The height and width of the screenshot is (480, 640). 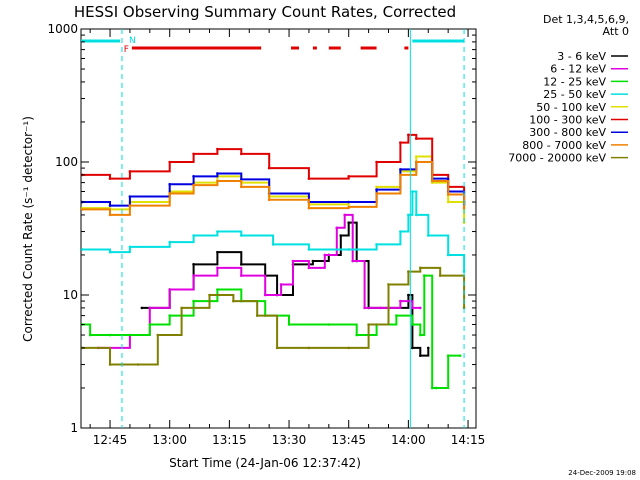 I want to click on y-tick-label: 10, so click(x=70, y=295).